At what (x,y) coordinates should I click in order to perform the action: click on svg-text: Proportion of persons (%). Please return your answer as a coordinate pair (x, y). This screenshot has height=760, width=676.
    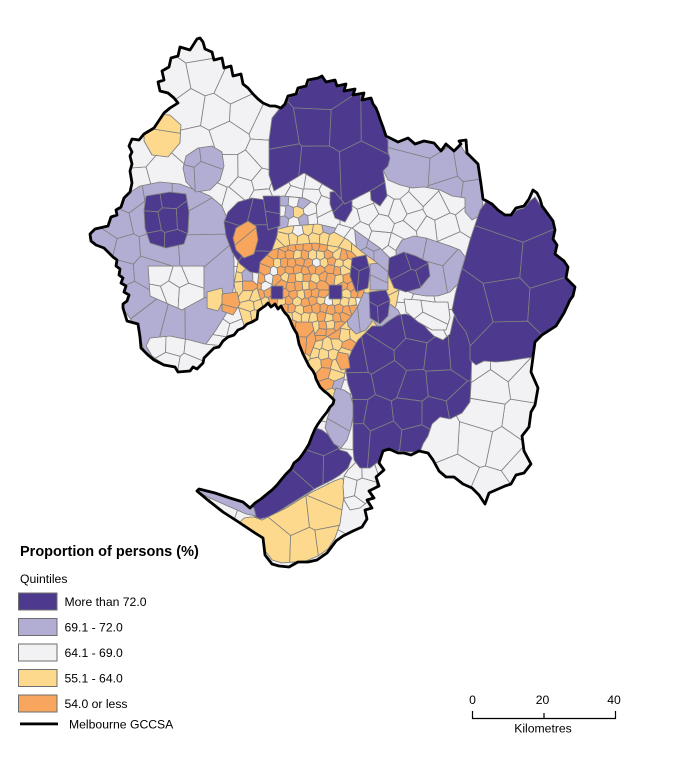
    Looking at the image, I should click on (109, 552).